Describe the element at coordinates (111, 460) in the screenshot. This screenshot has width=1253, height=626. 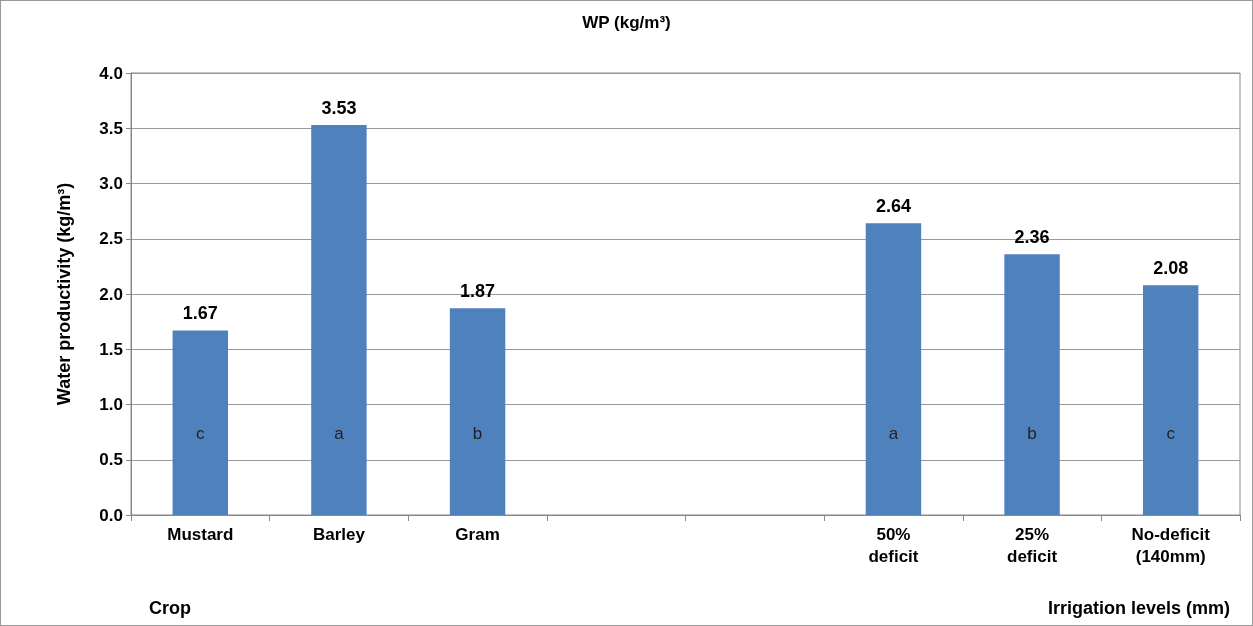
I see `y-tick-label: 0.5` at that location.